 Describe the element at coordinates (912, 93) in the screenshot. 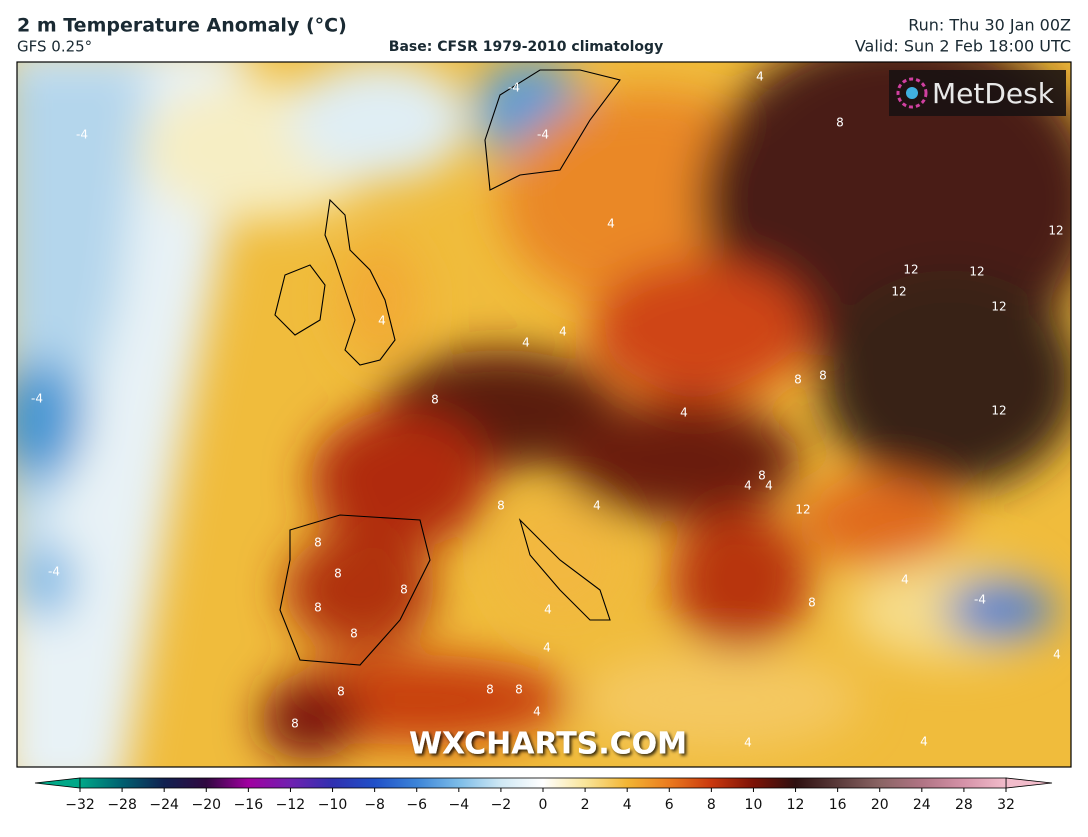

I see `logo-icon` at that location.